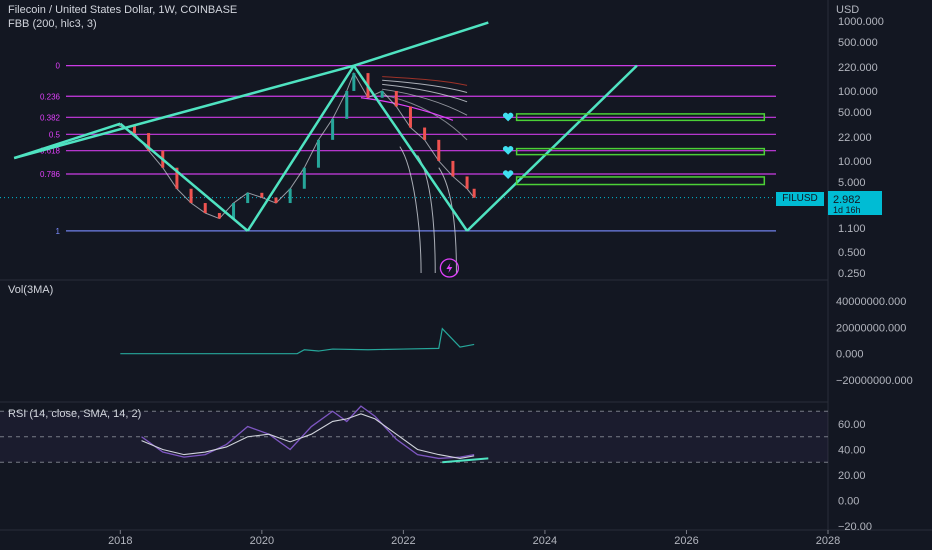 The image size is (932, 550). I want to click on price-tick-label: 10.000, so click(855, 162).